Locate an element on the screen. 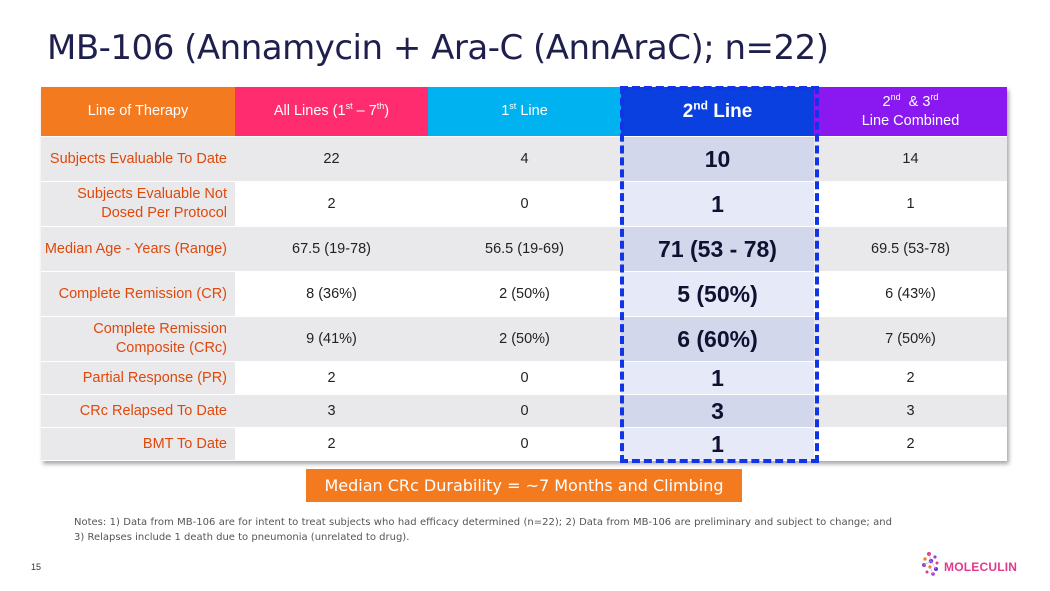  2nd-line-highlight-box is located at coordinates (719, 274).